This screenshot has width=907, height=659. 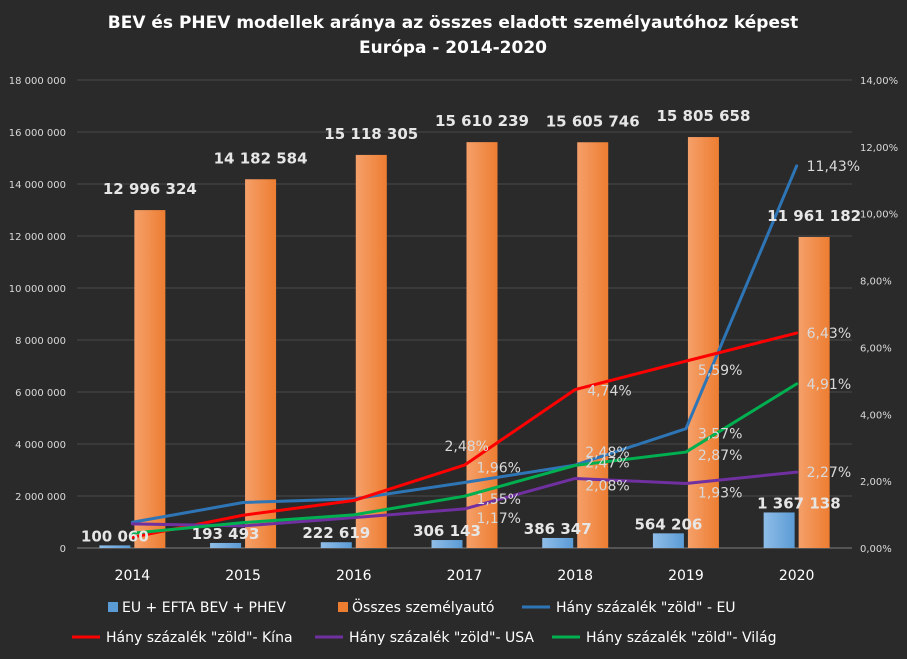 I want to click on y-tick-label: 14 000 000, so click(x=37, y=185).